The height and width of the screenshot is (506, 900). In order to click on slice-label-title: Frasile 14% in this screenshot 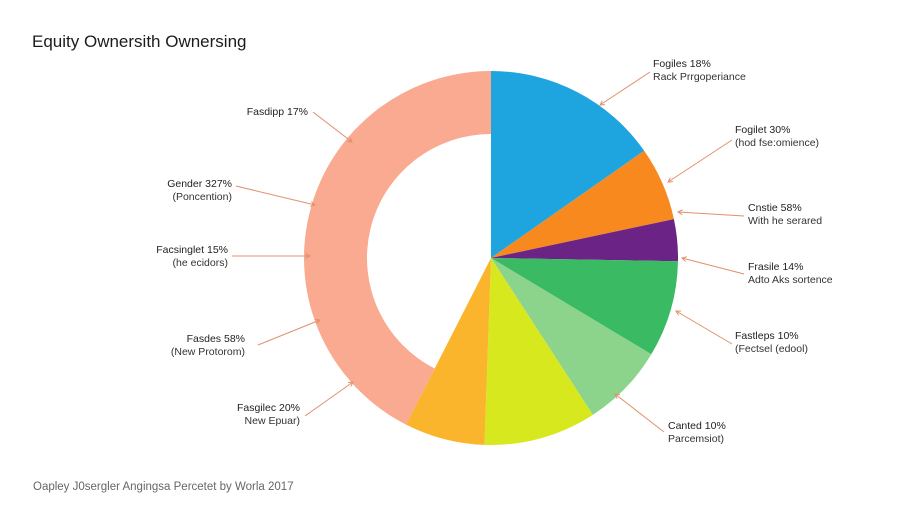, I will do `click(776, 267)`.